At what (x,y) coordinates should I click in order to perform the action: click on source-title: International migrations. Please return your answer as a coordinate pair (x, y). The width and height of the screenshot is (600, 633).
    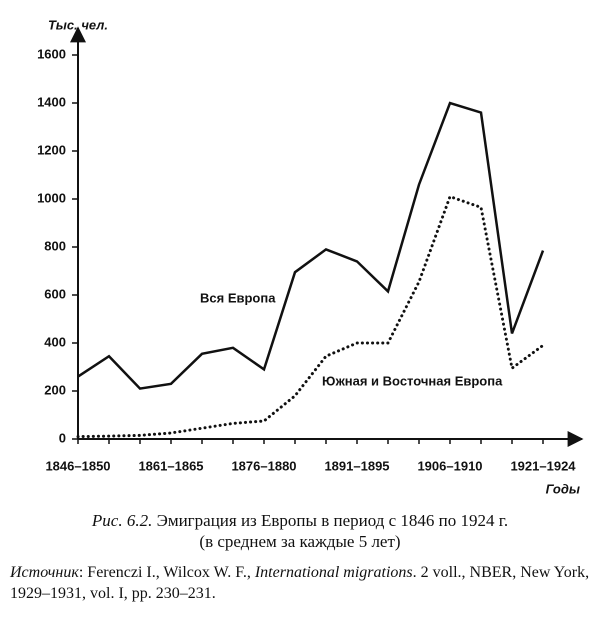
    Looking at the image, I should click on (333, 572).